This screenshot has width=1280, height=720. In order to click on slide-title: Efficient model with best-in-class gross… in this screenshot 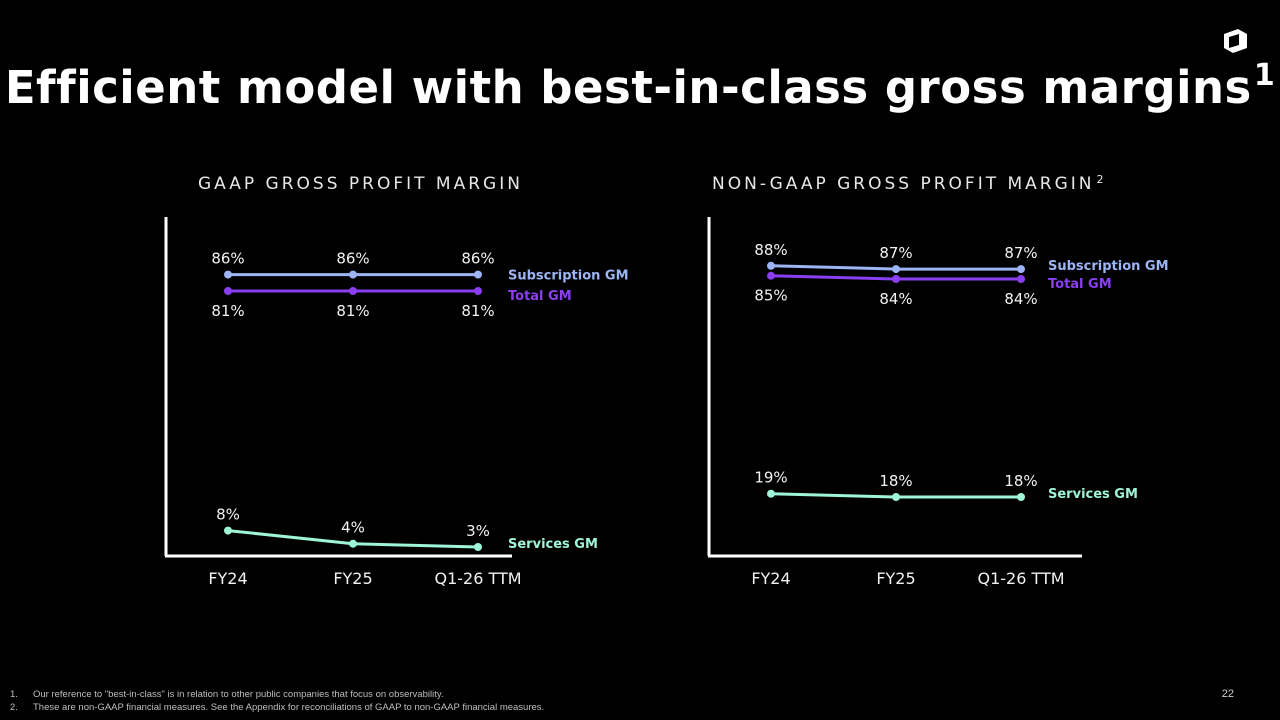, I will do `click(640, 86)`.